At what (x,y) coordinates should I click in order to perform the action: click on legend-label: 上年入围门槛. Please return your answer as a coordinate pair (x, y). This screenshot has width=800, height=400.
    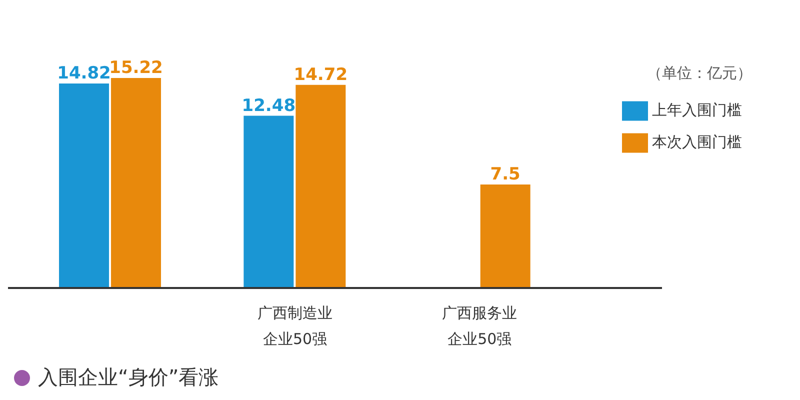
    Looking at the image, I should click on (697, 110).